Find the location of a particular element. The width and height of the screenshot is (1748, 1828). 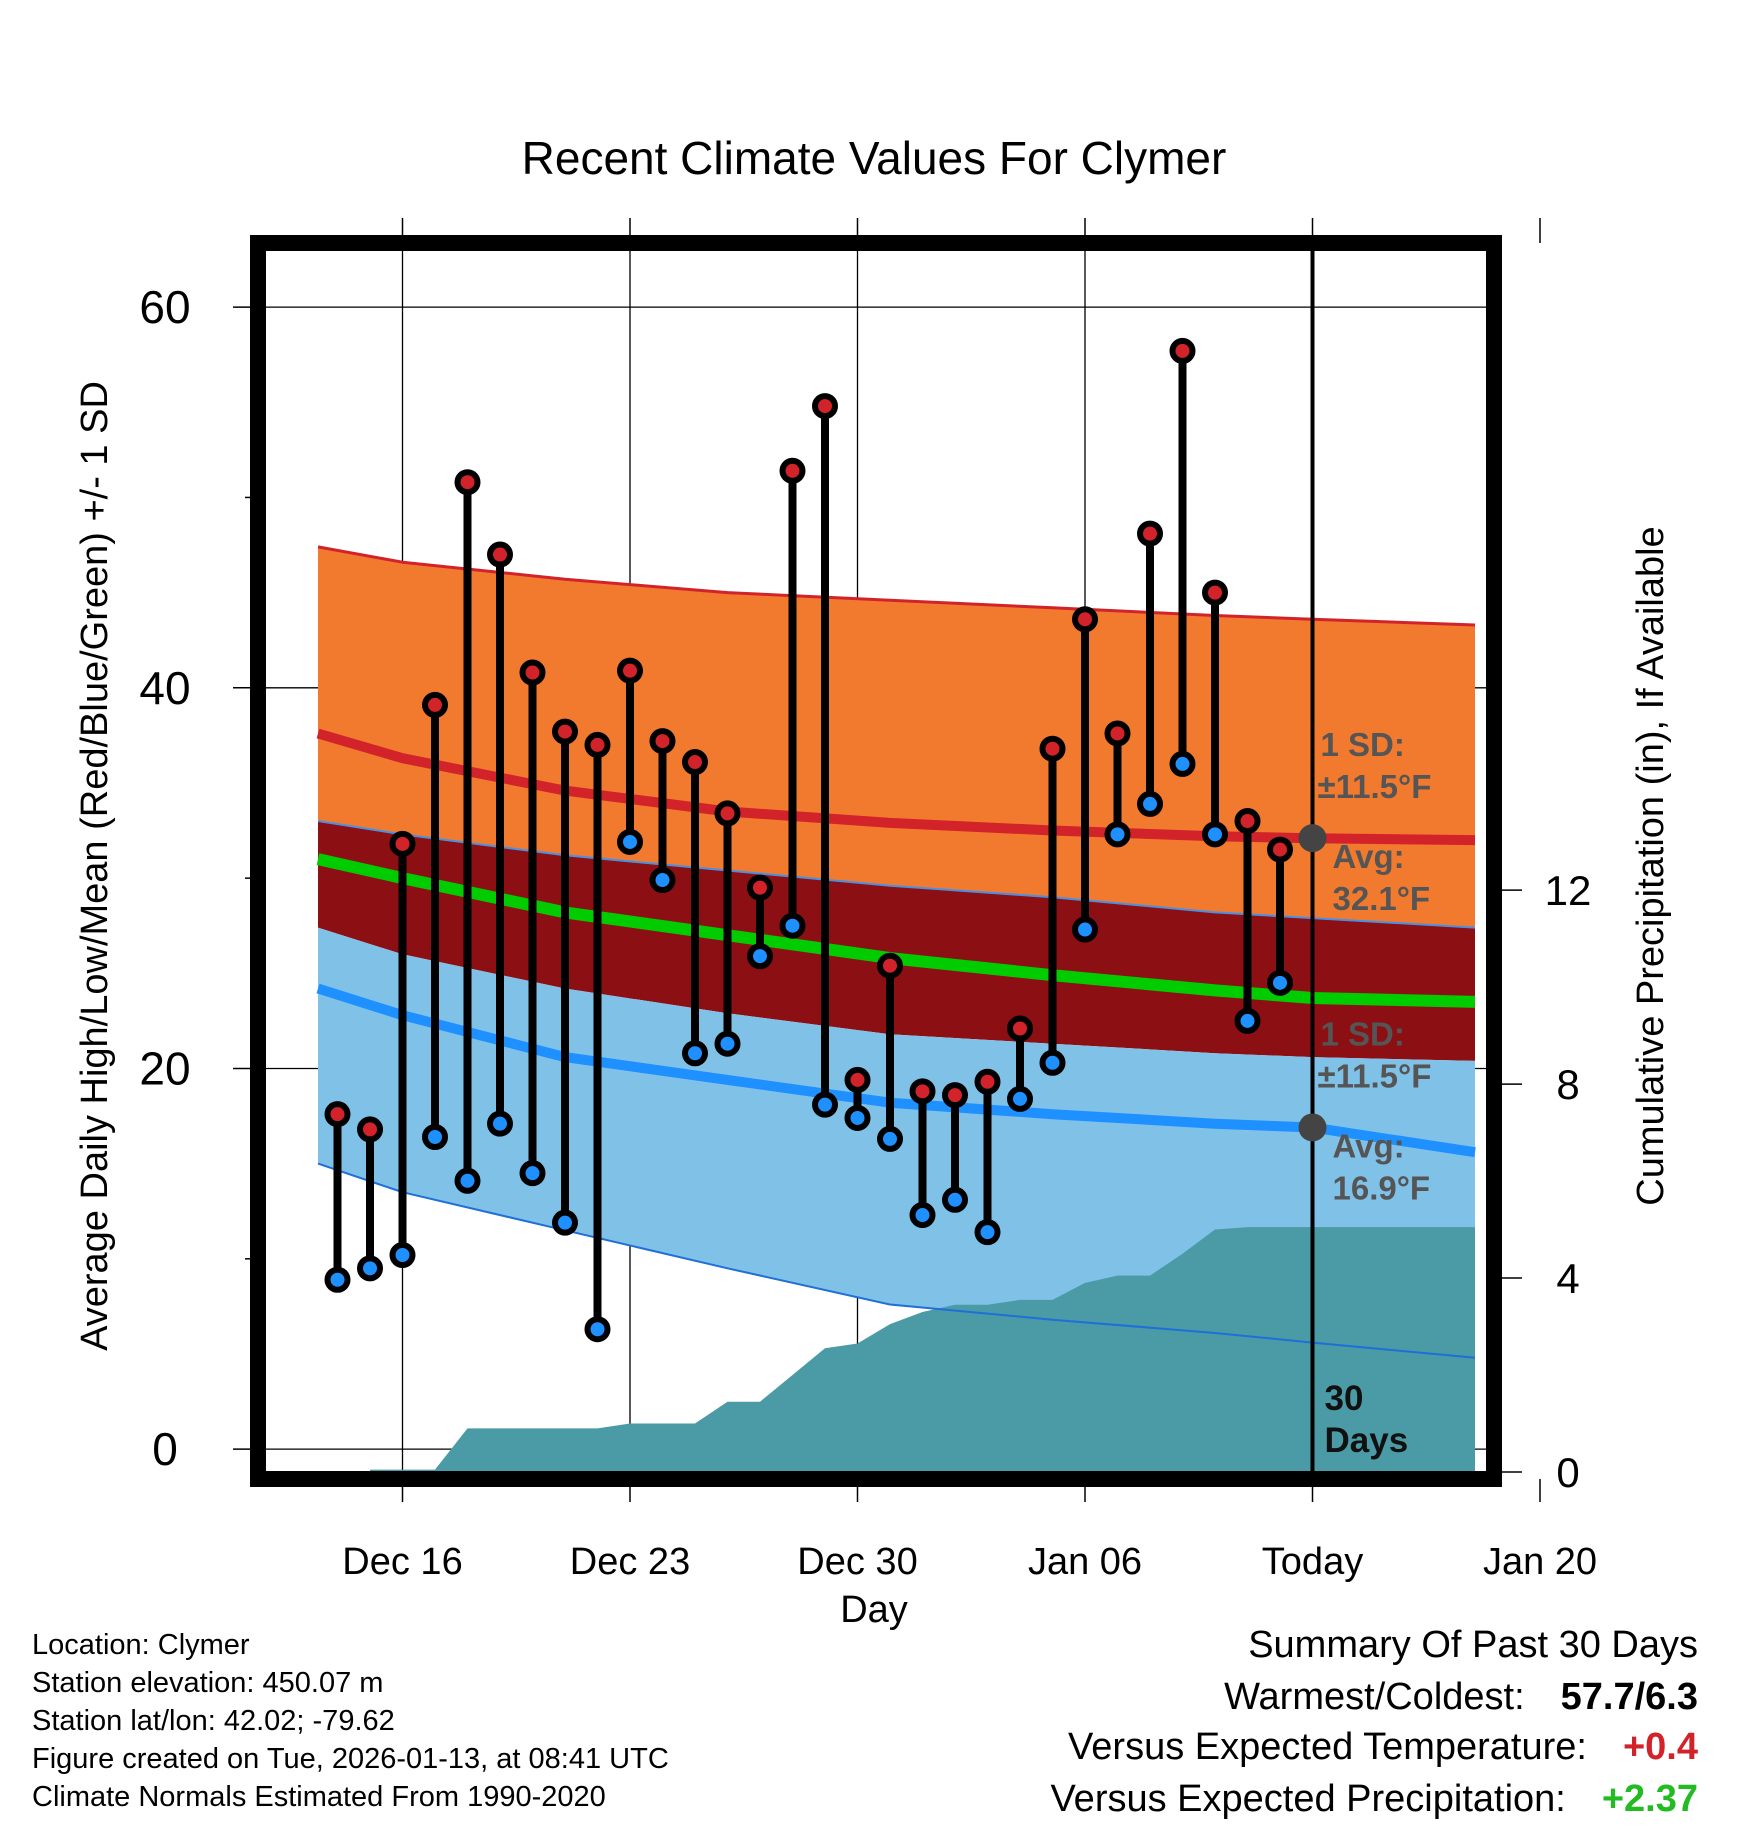

days-label-number: 30 is located at coordinates (1344, 1398).